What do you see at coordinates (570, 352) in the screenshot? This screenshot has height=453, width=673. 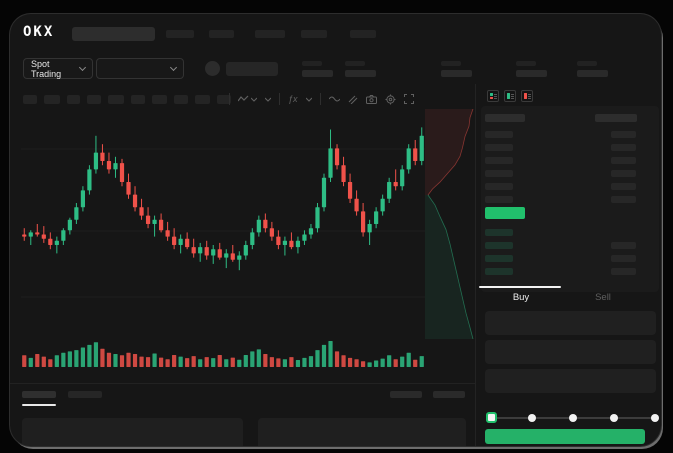 I see `amount-input-placeholder` at bounding box center [570, 352].